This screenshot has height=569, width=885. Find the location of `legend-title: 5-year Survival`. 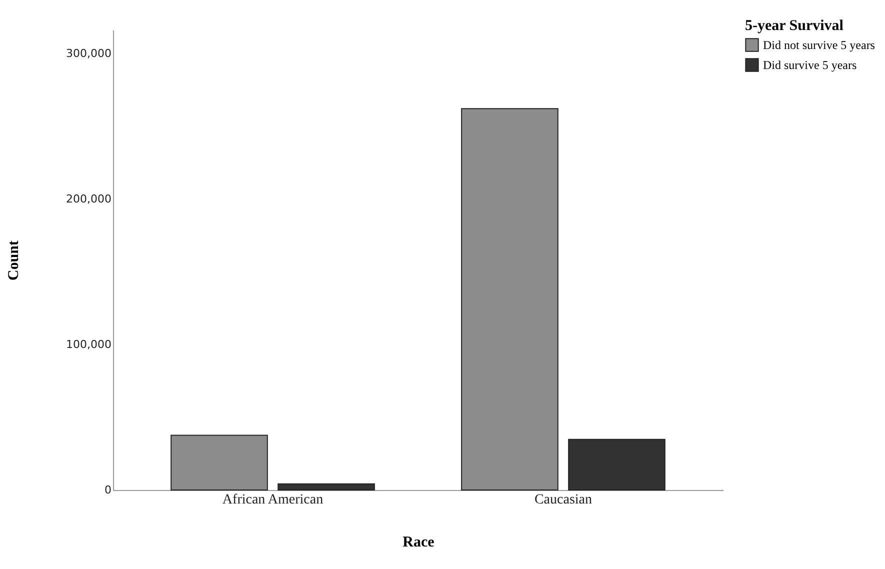

legend-title: 5-year Survival is located at coordinates (794, 26).